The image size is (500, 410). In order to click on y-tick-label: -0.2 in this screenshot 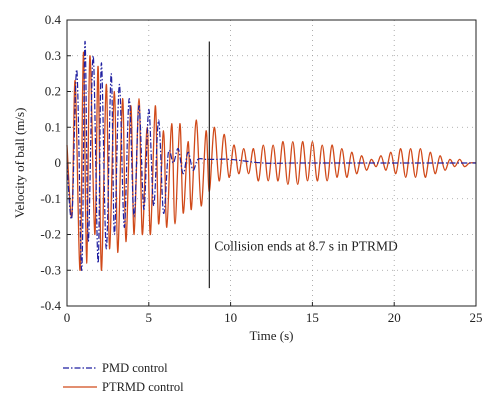, I will do `click(50, 234)`.